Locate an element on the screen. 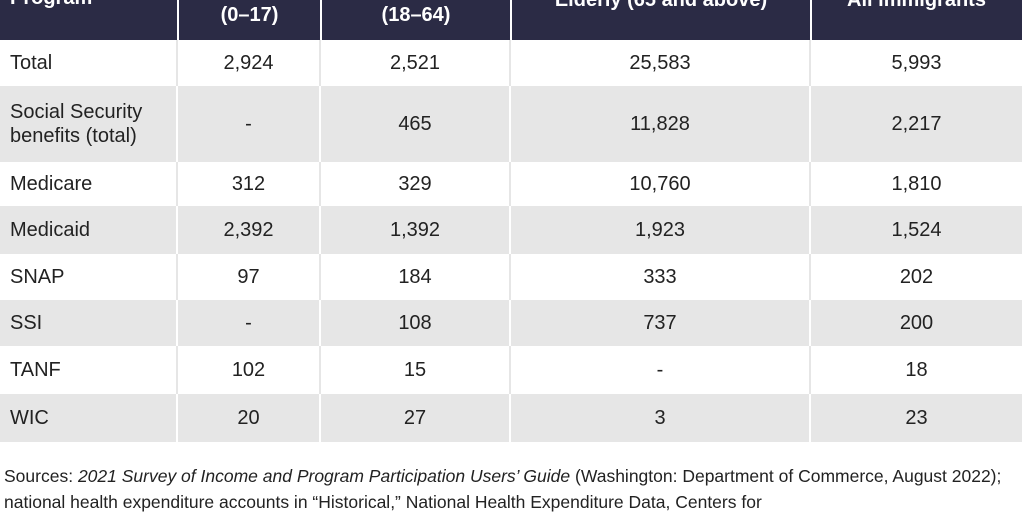 The height and width of the screenshot is (512, 1024). header-cell: (18–64) is located at coordinates (416, 15).